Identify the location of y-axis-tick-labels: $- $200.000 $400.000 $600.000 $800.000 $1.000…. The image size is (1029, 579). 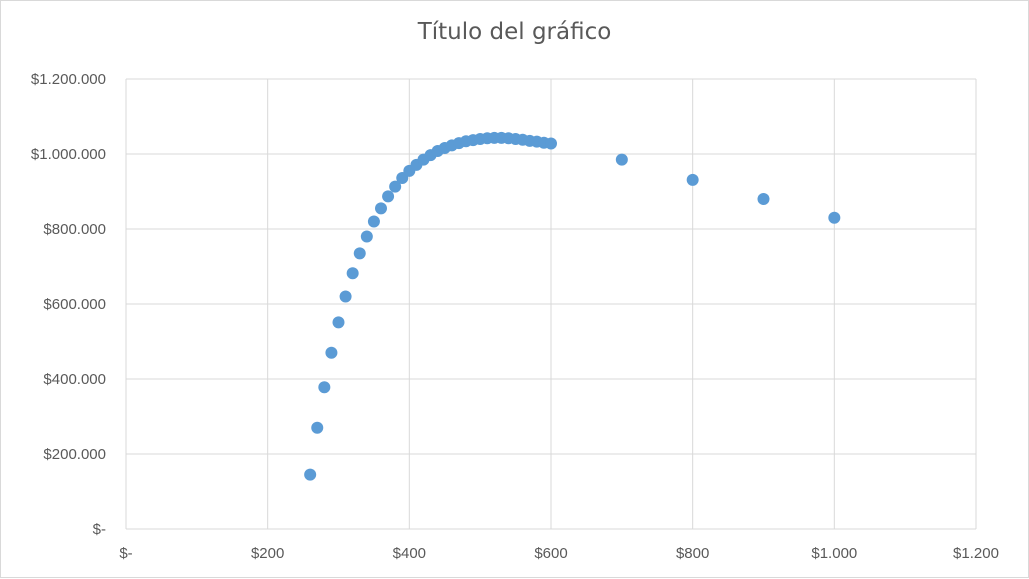
(68, 304).